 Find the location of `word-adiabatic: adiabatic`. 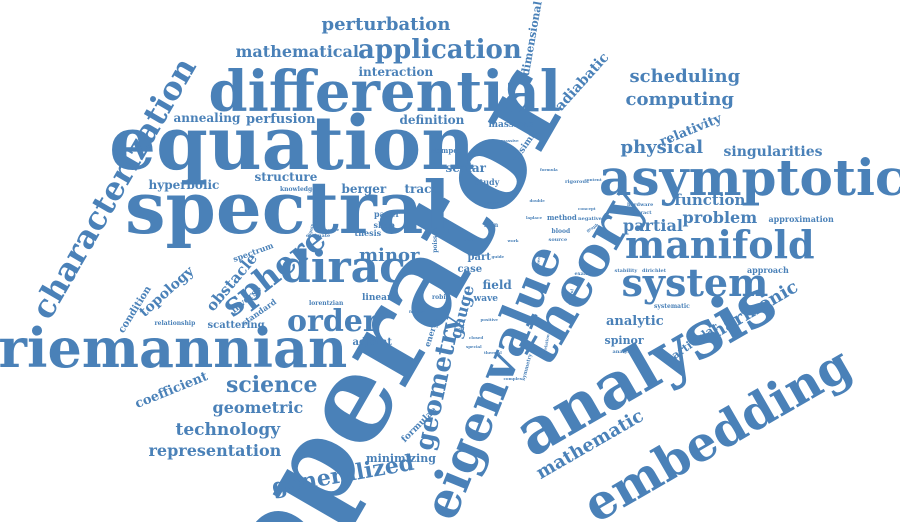

word-adiabatic: adiabatic is located at coordinates (582, 82).